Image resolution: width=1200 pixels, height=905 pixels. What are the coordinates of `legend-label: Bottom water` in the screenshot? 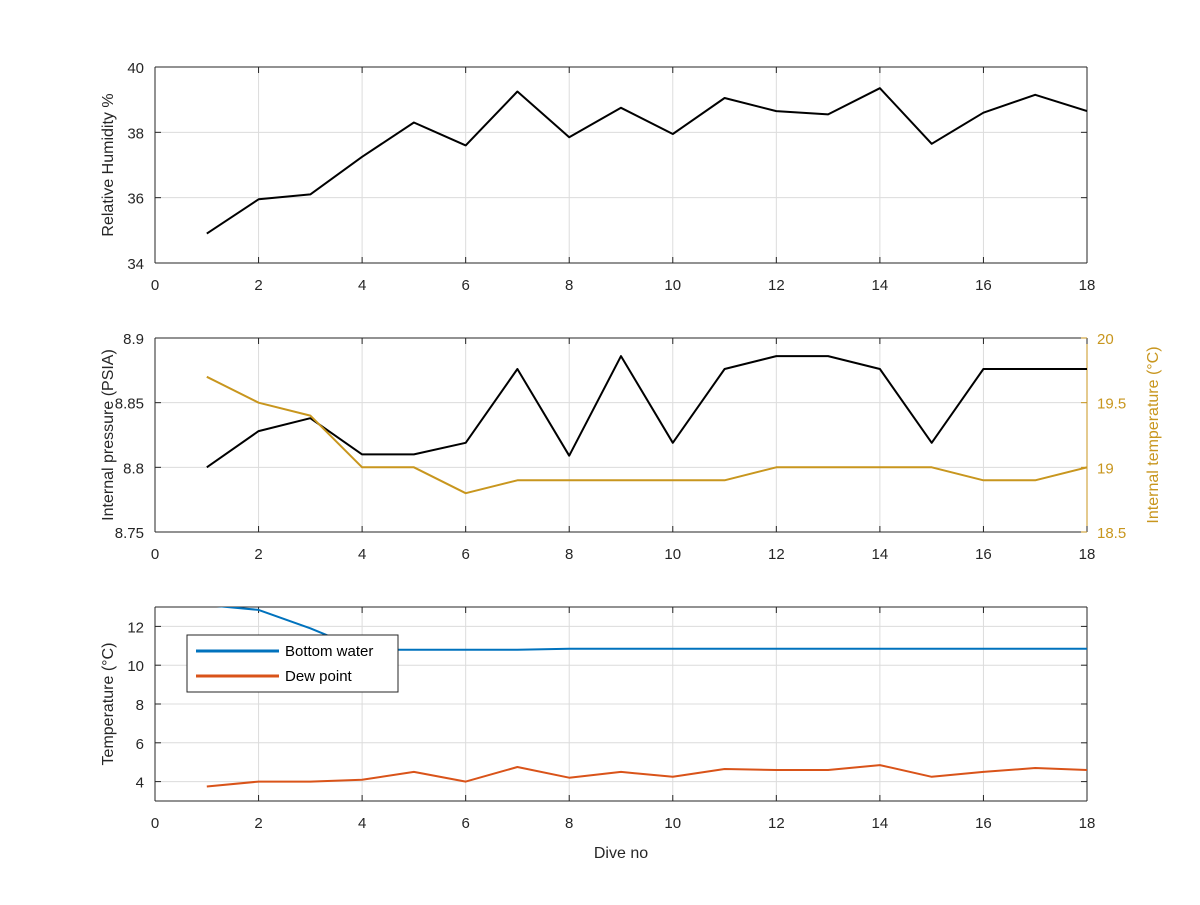 It's located at (329, 651).